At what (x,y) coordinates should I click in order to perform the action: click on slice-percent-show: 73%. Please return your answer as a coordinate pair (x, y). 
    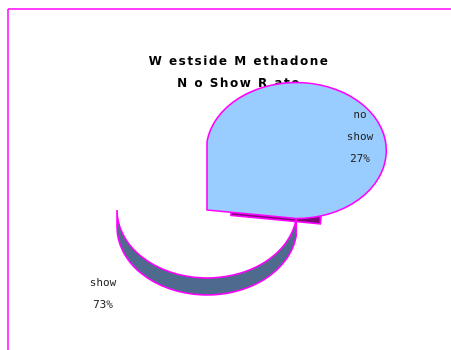
    Looking at the image, I should click on (103, 304).